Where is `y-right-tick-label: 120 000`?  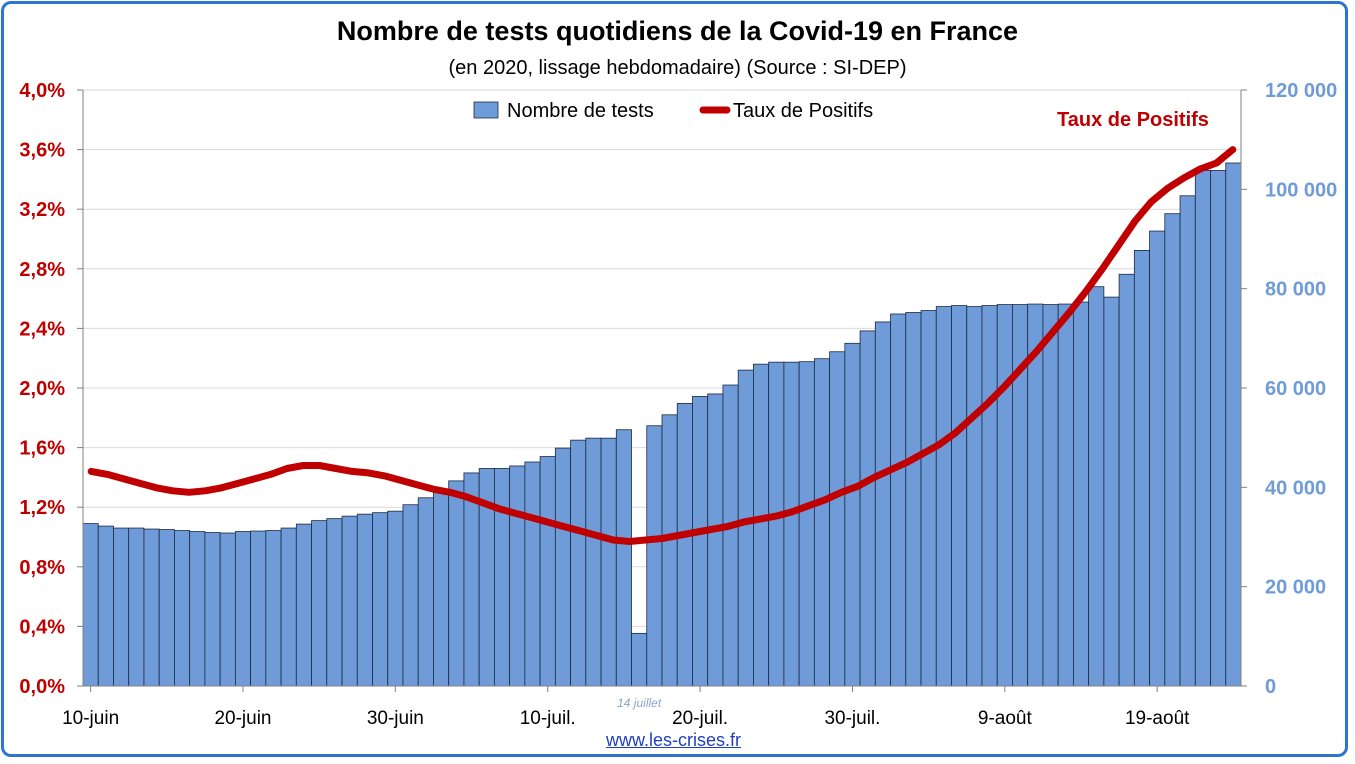
y-right-tick-label: 120 000 is located at coordinates (1301, 91).